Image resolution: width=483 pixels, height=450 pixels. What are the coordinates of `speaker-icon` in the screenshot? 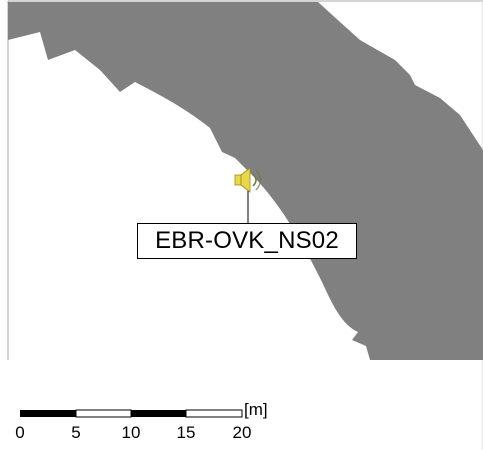 It's located at (248, 180).